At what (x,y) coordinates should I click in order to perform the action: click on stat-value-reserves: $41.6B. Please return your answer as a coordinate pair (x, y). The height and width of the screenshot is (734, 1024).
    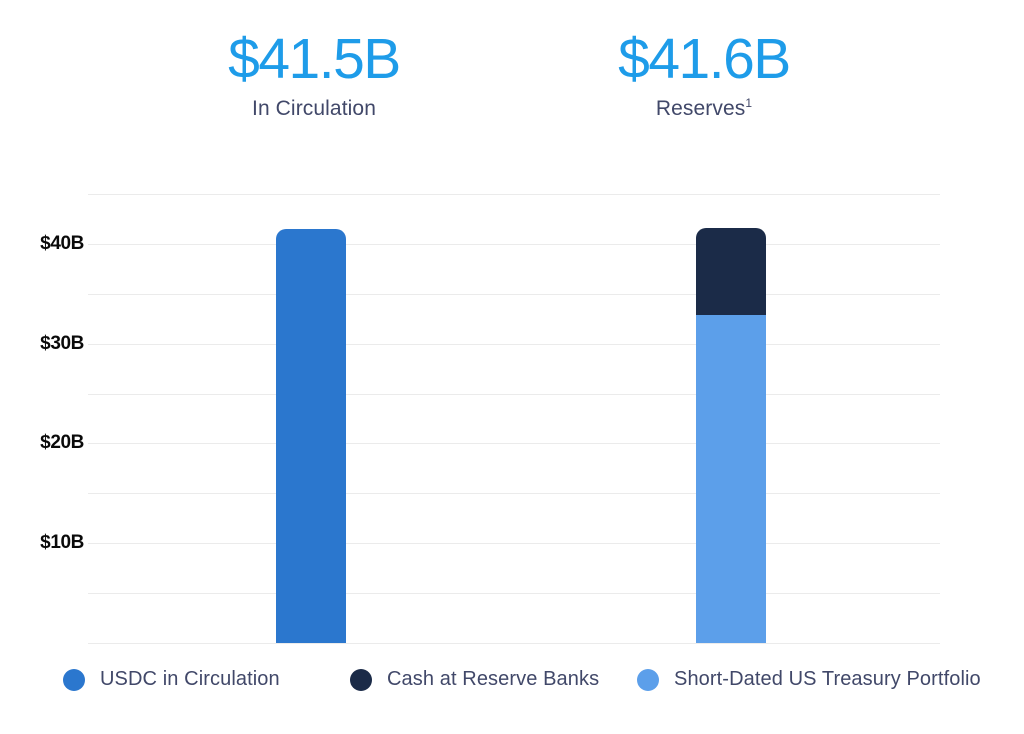
    Looking at the image, I should click on (704, 59).